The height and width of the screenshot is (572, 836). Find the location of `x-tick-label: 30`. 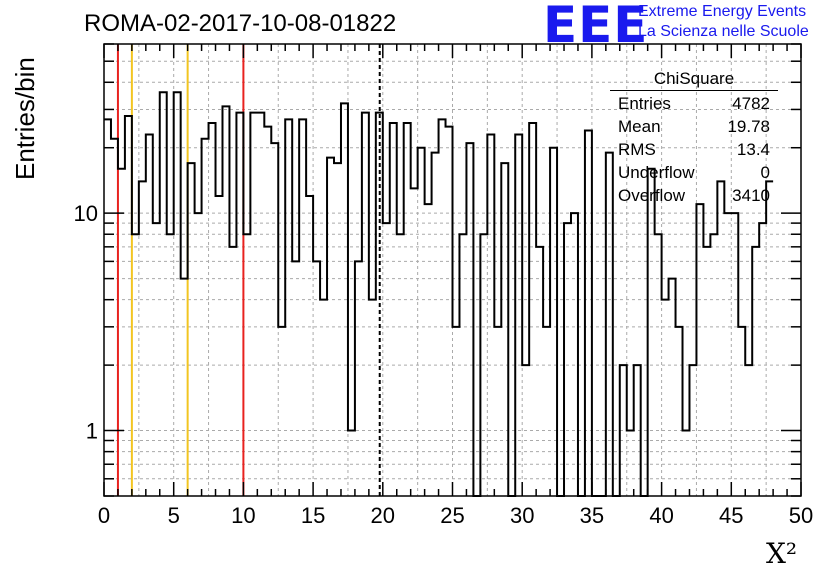

x-tick-label: 30 is located at coordinates (522, 515).